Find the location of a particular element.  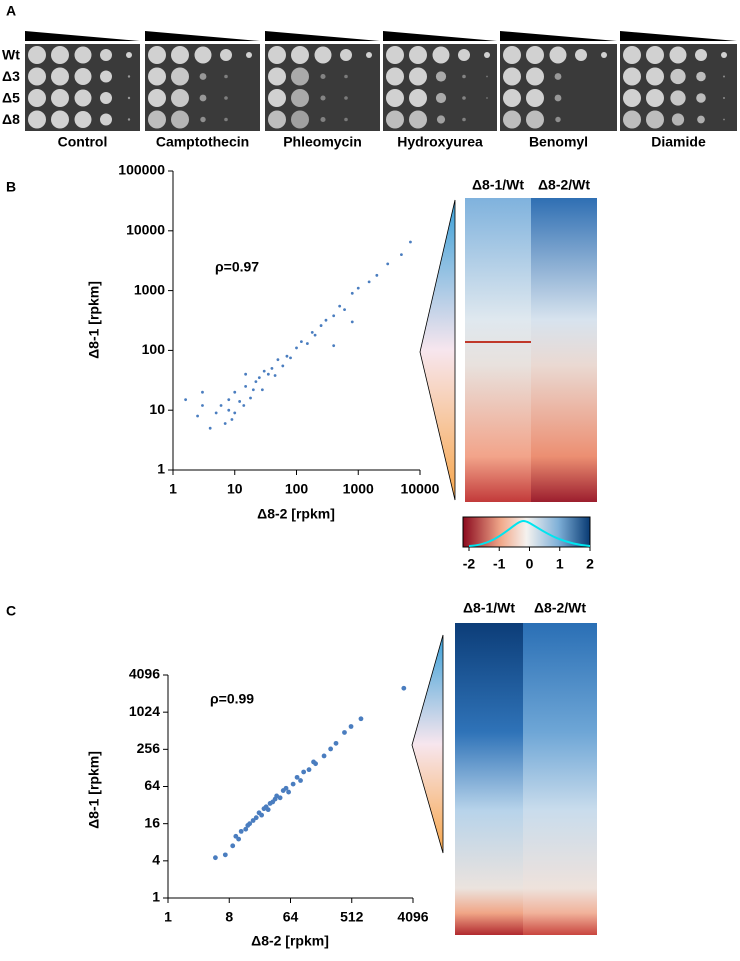

condition-label: Hydroxyurea is located at coordinates (440, 142).